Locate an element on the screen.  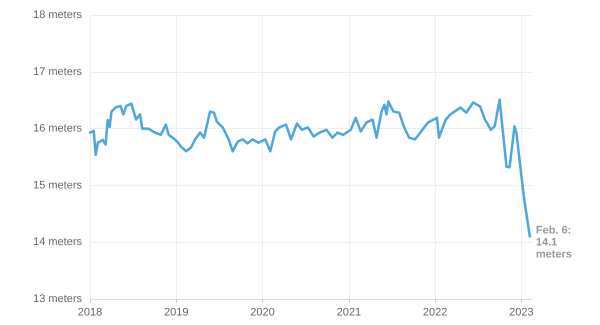
y-tick-label: 13 meters is located at coordinates (57, 299).